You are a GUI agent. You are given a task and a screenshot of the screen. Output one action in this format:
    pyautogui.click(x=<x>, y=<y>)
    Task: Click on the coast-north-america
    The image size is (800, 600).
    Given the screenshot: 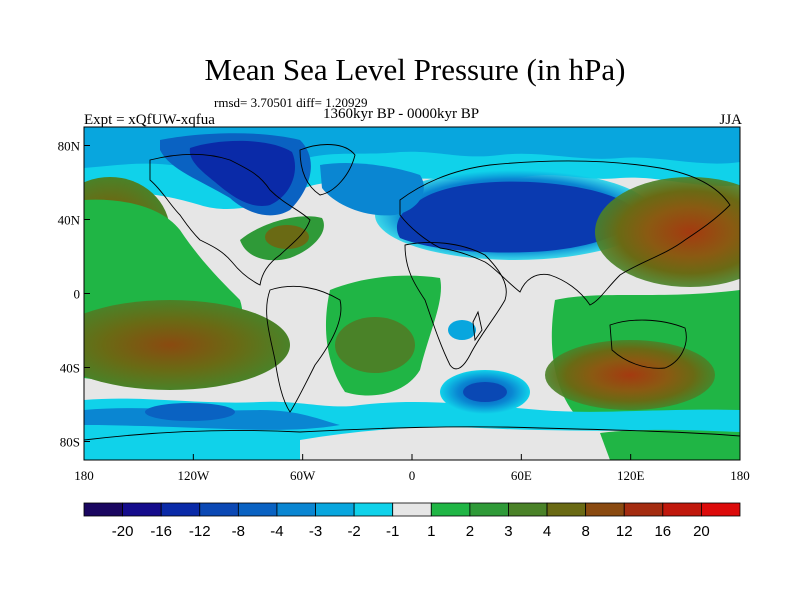 What is the action you would take?
    pyautogui.click(x=230, y=219)
    